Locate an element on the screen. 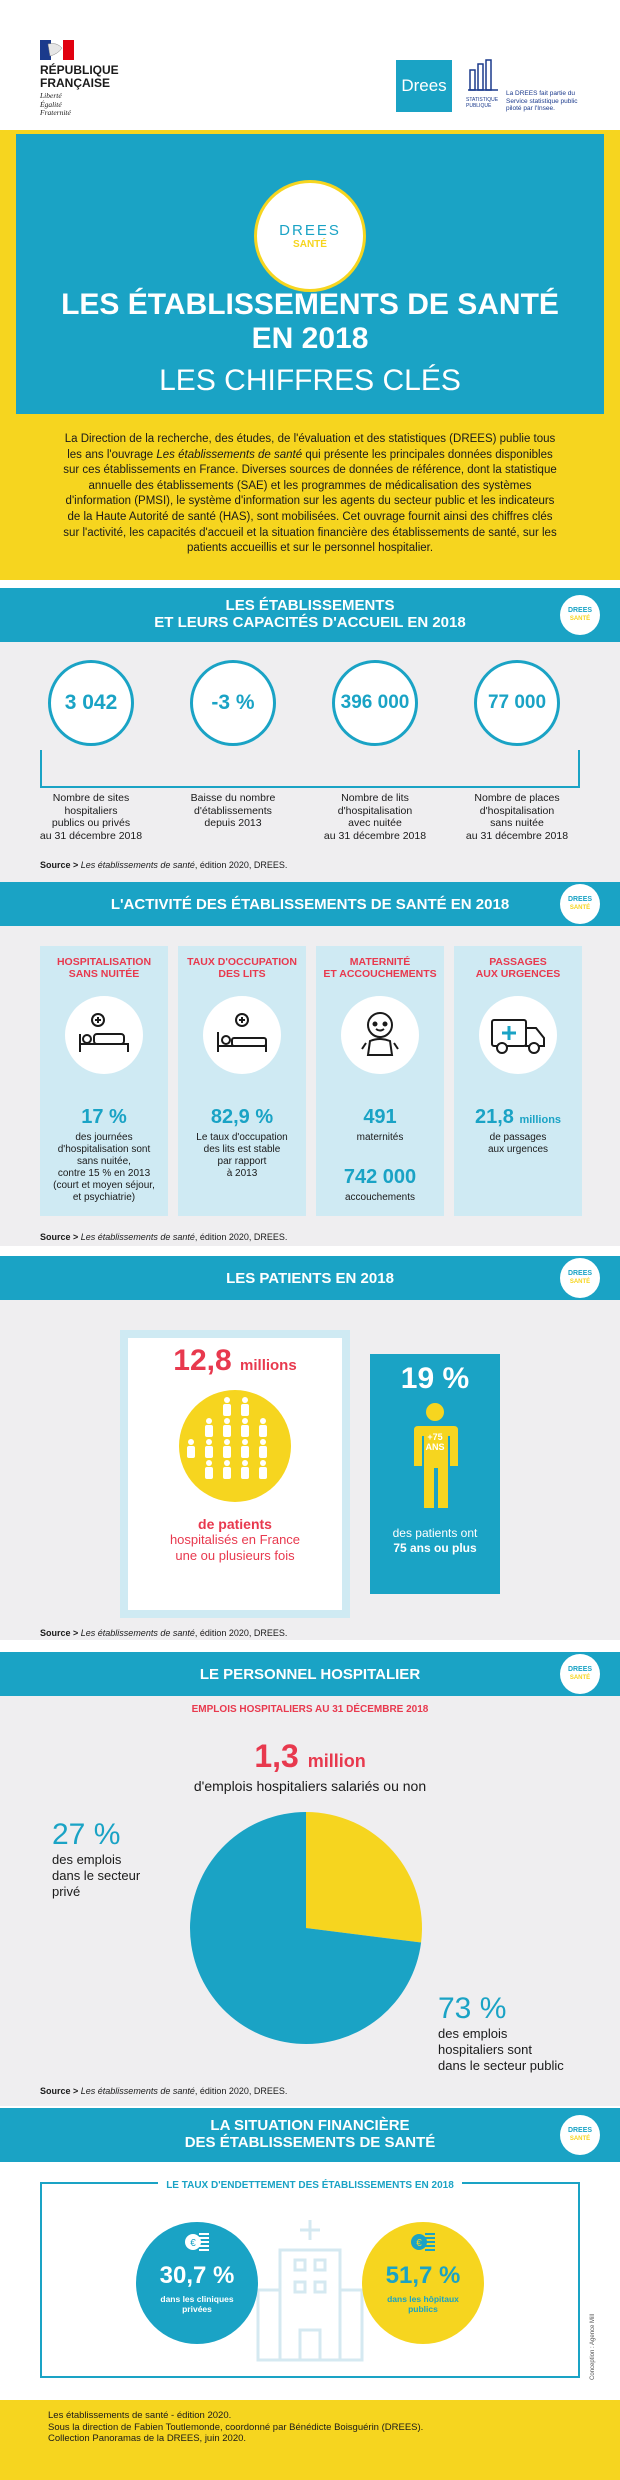 This screenshot has height=2480, width=620. hero-subtitle: LES CHIFFRES CLÉS is located at coordinates (310, 380).